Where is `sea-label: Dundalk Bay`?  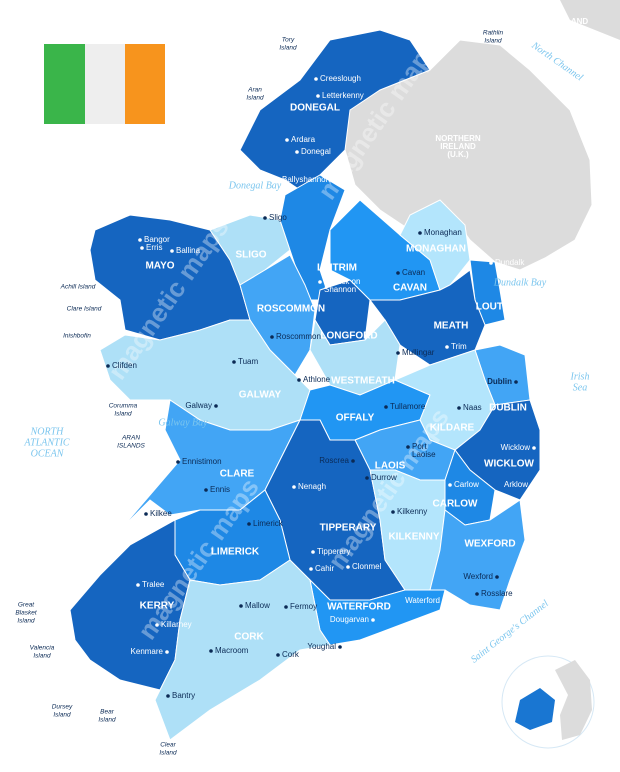
sea-label: Dundalk Bay is located at coordinates (520, 282).